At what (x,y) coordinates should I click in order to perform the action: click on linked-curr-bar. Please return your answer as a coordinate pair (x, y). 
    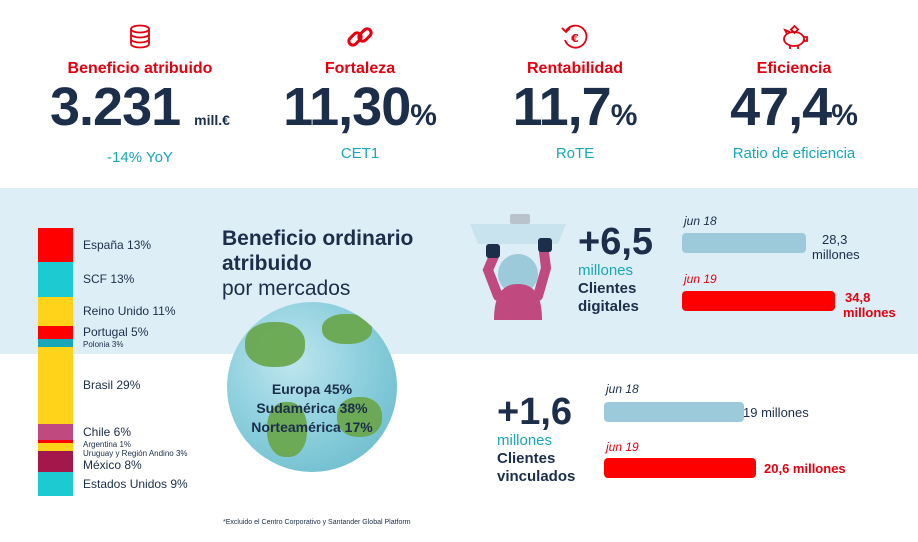
    Looking at the image, I should click on (680, 468).